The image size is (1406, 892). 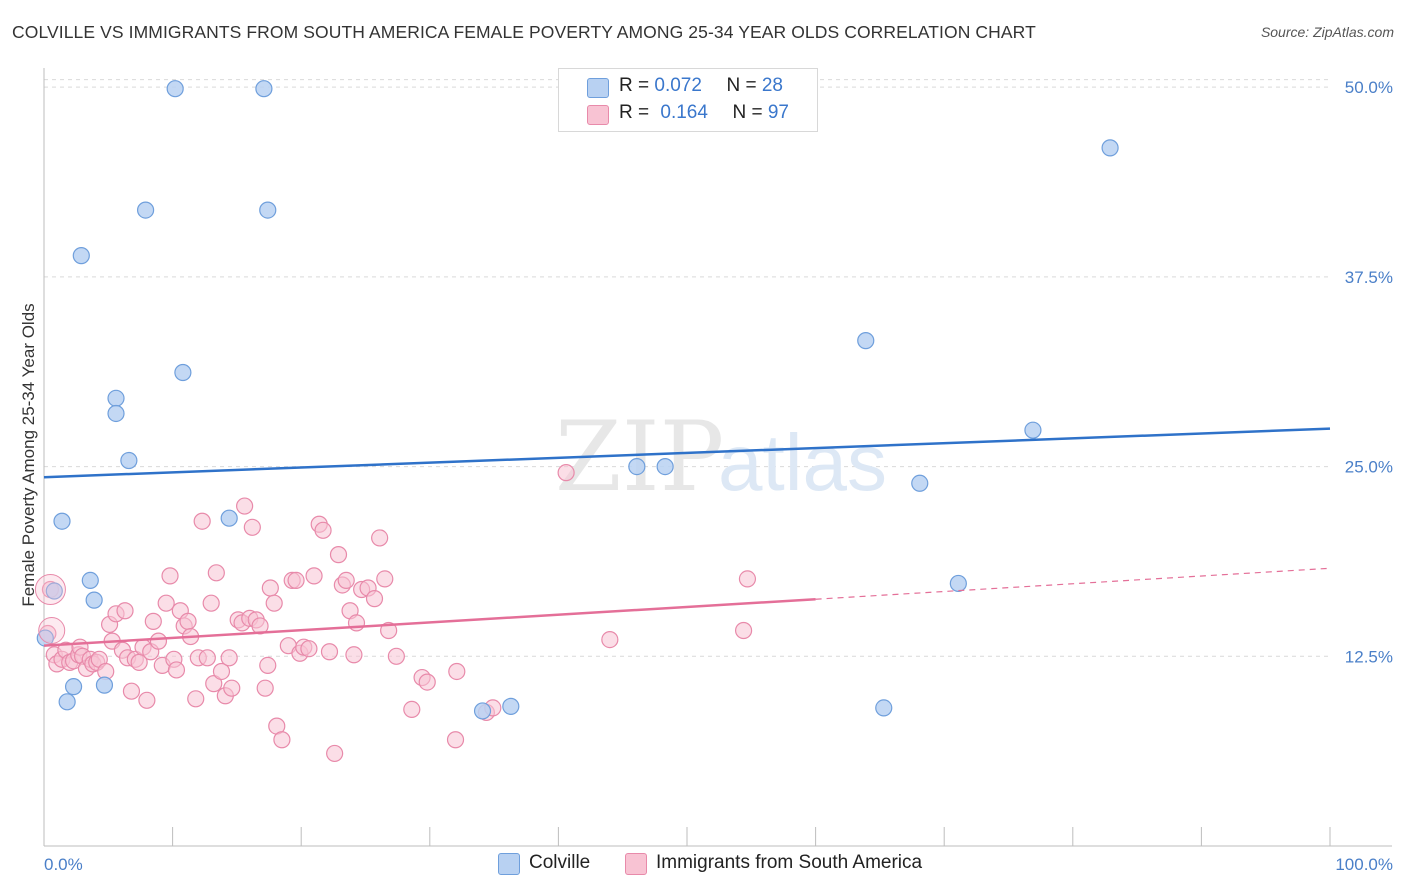 What do you see at coordinates (1073, 583) in the screenshot?
I see `immigrants-trend-line-dashed` at bounding box center [1073, 583].